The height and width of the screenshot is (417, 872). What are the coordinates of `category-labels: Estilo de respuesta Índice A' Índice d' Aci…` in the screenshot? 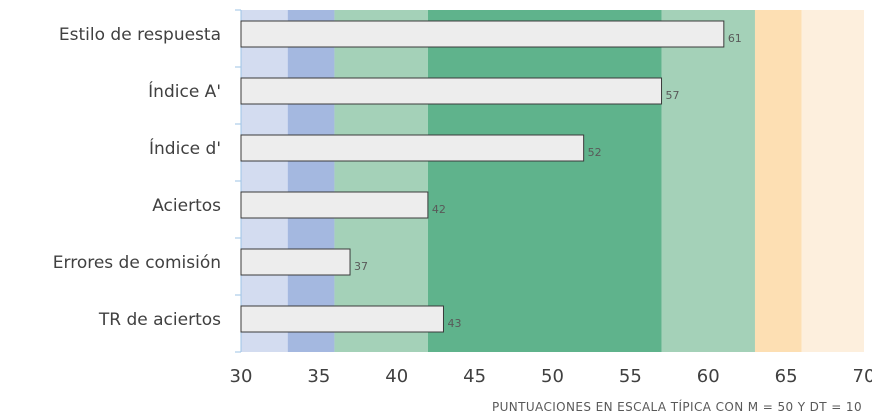 It's located at (137, 177).